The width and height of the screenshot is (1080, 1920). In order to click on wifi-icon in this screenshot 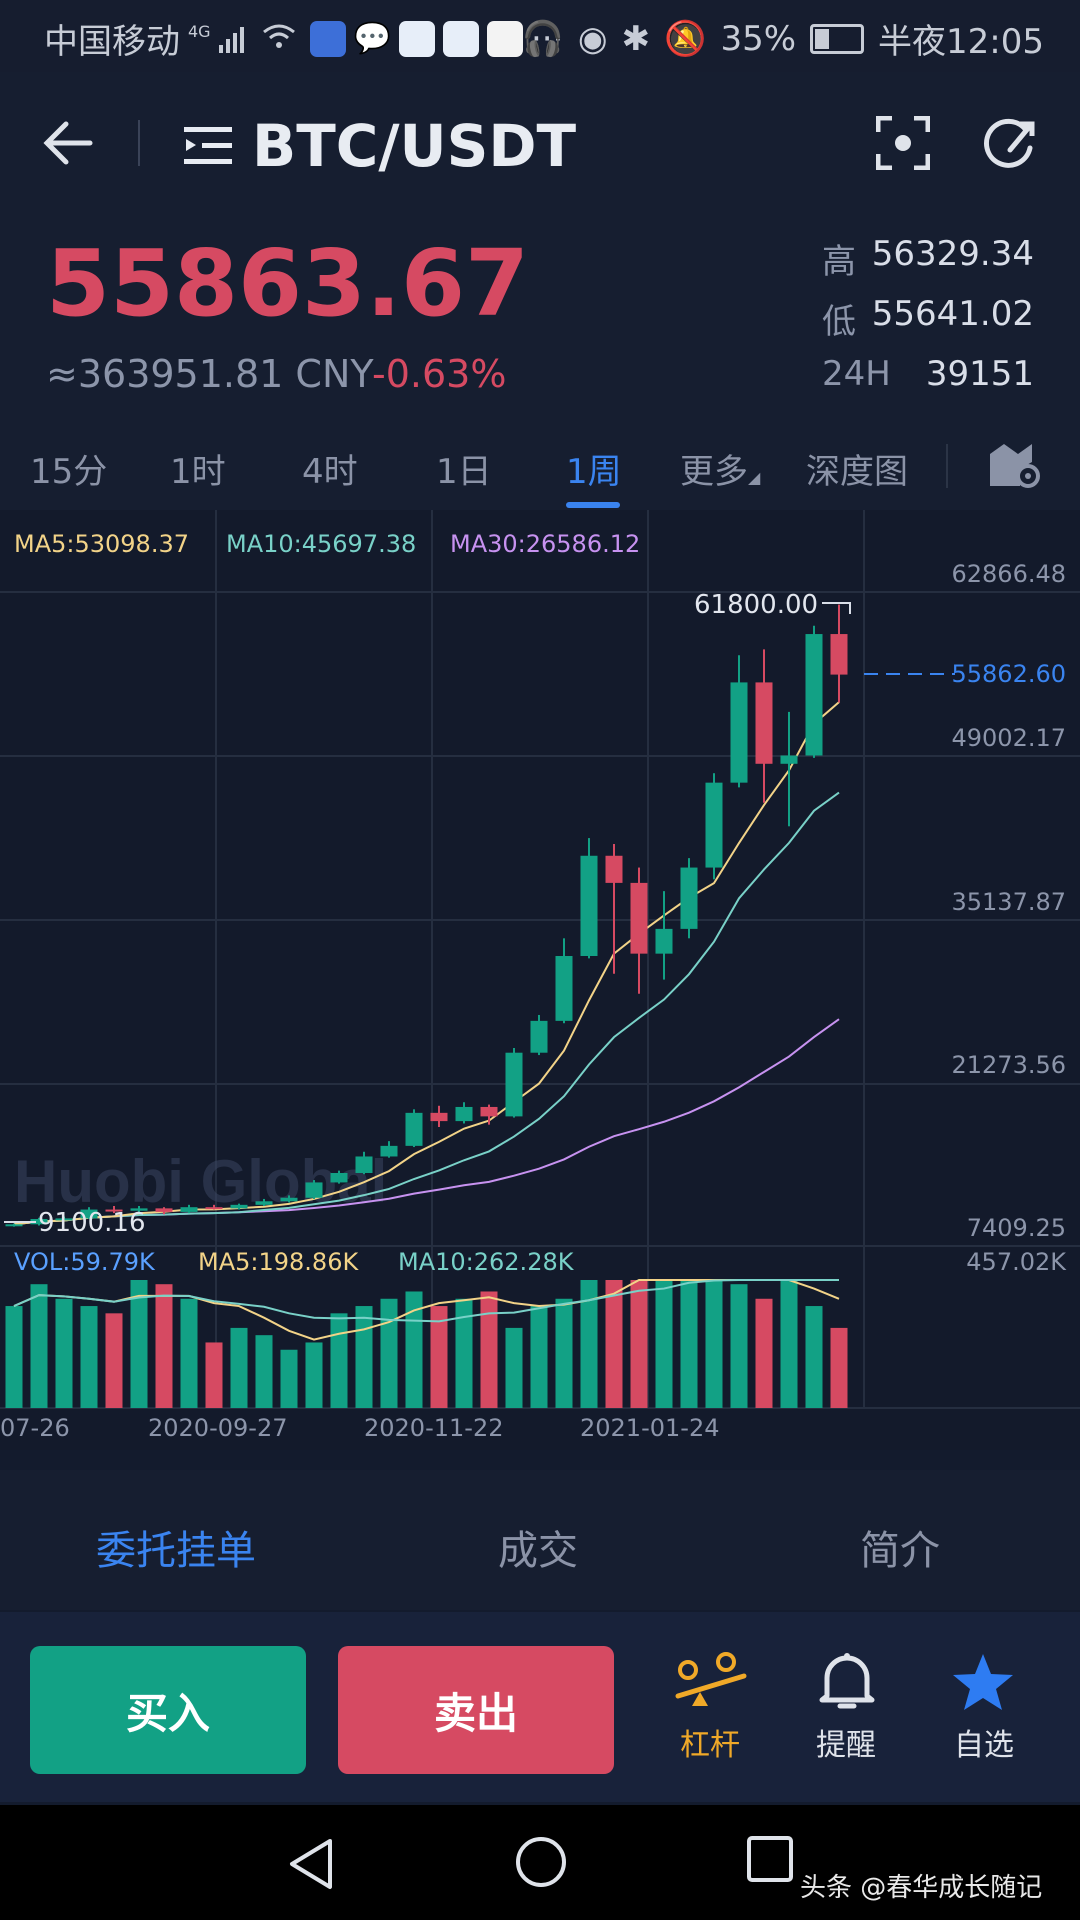, I will do `click(279, 39)`.